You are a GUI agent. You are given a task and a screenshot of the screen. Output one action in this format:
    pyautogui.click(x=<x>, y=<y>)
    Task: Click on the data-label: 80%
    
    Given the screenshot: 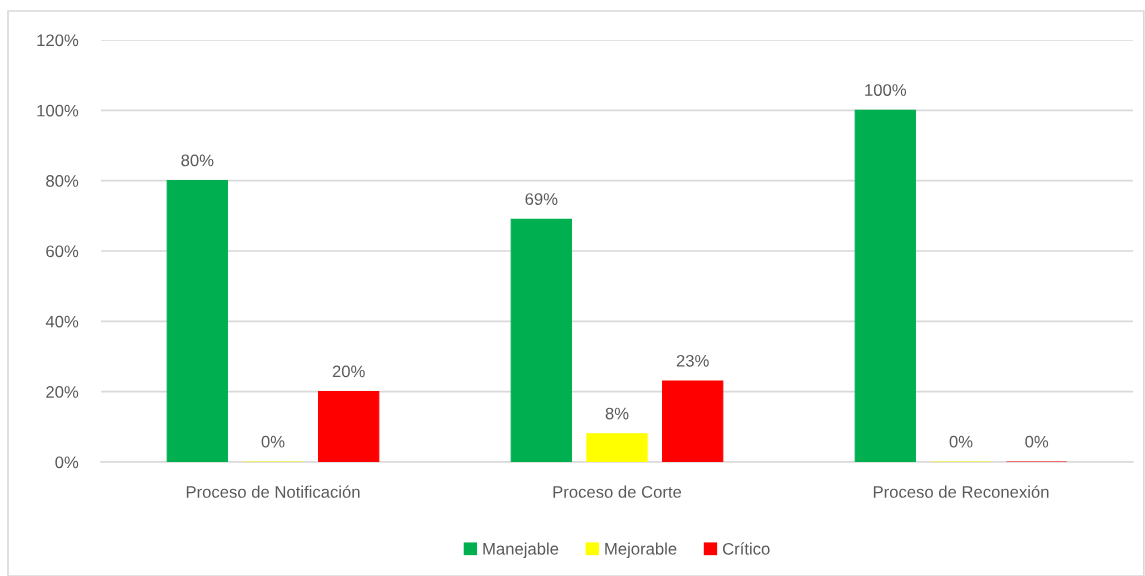 What is the action you would take?
    pyautogui.click(x=197, y=160)
    